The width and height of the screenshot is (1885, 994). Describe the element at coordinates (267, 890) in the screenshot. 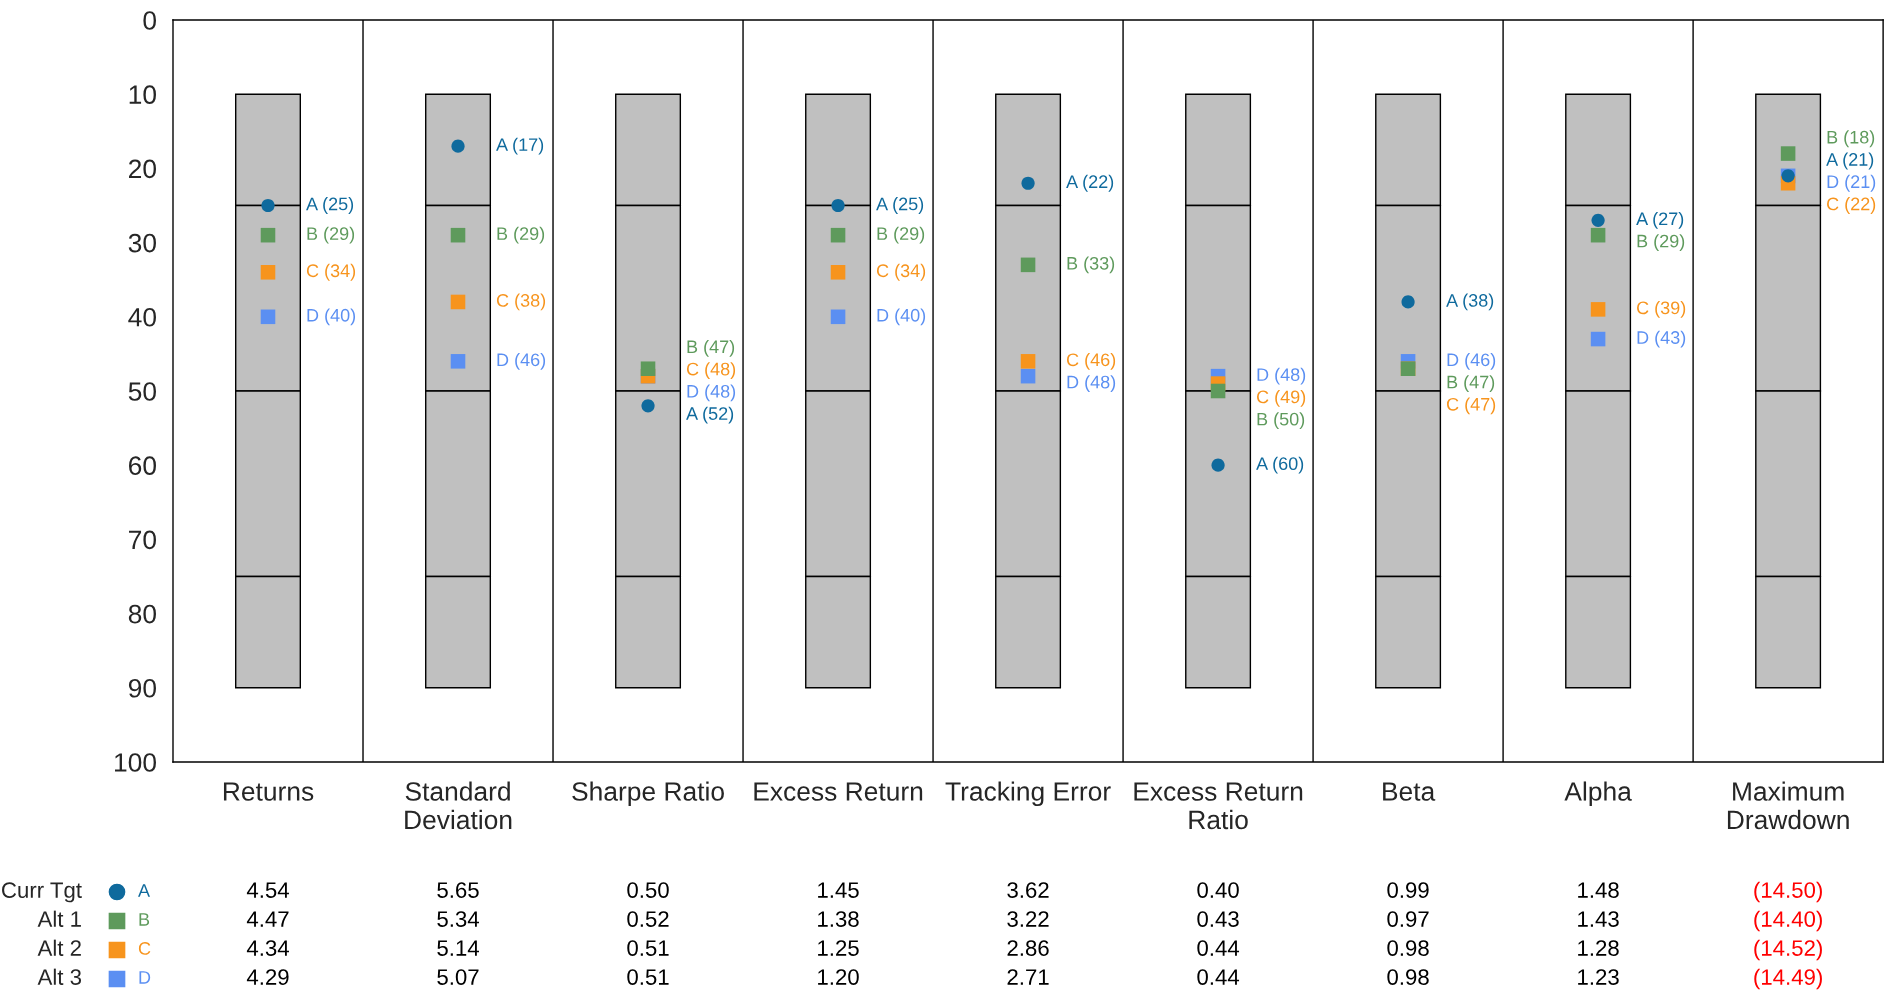

I see `text: 4.54` at that location.